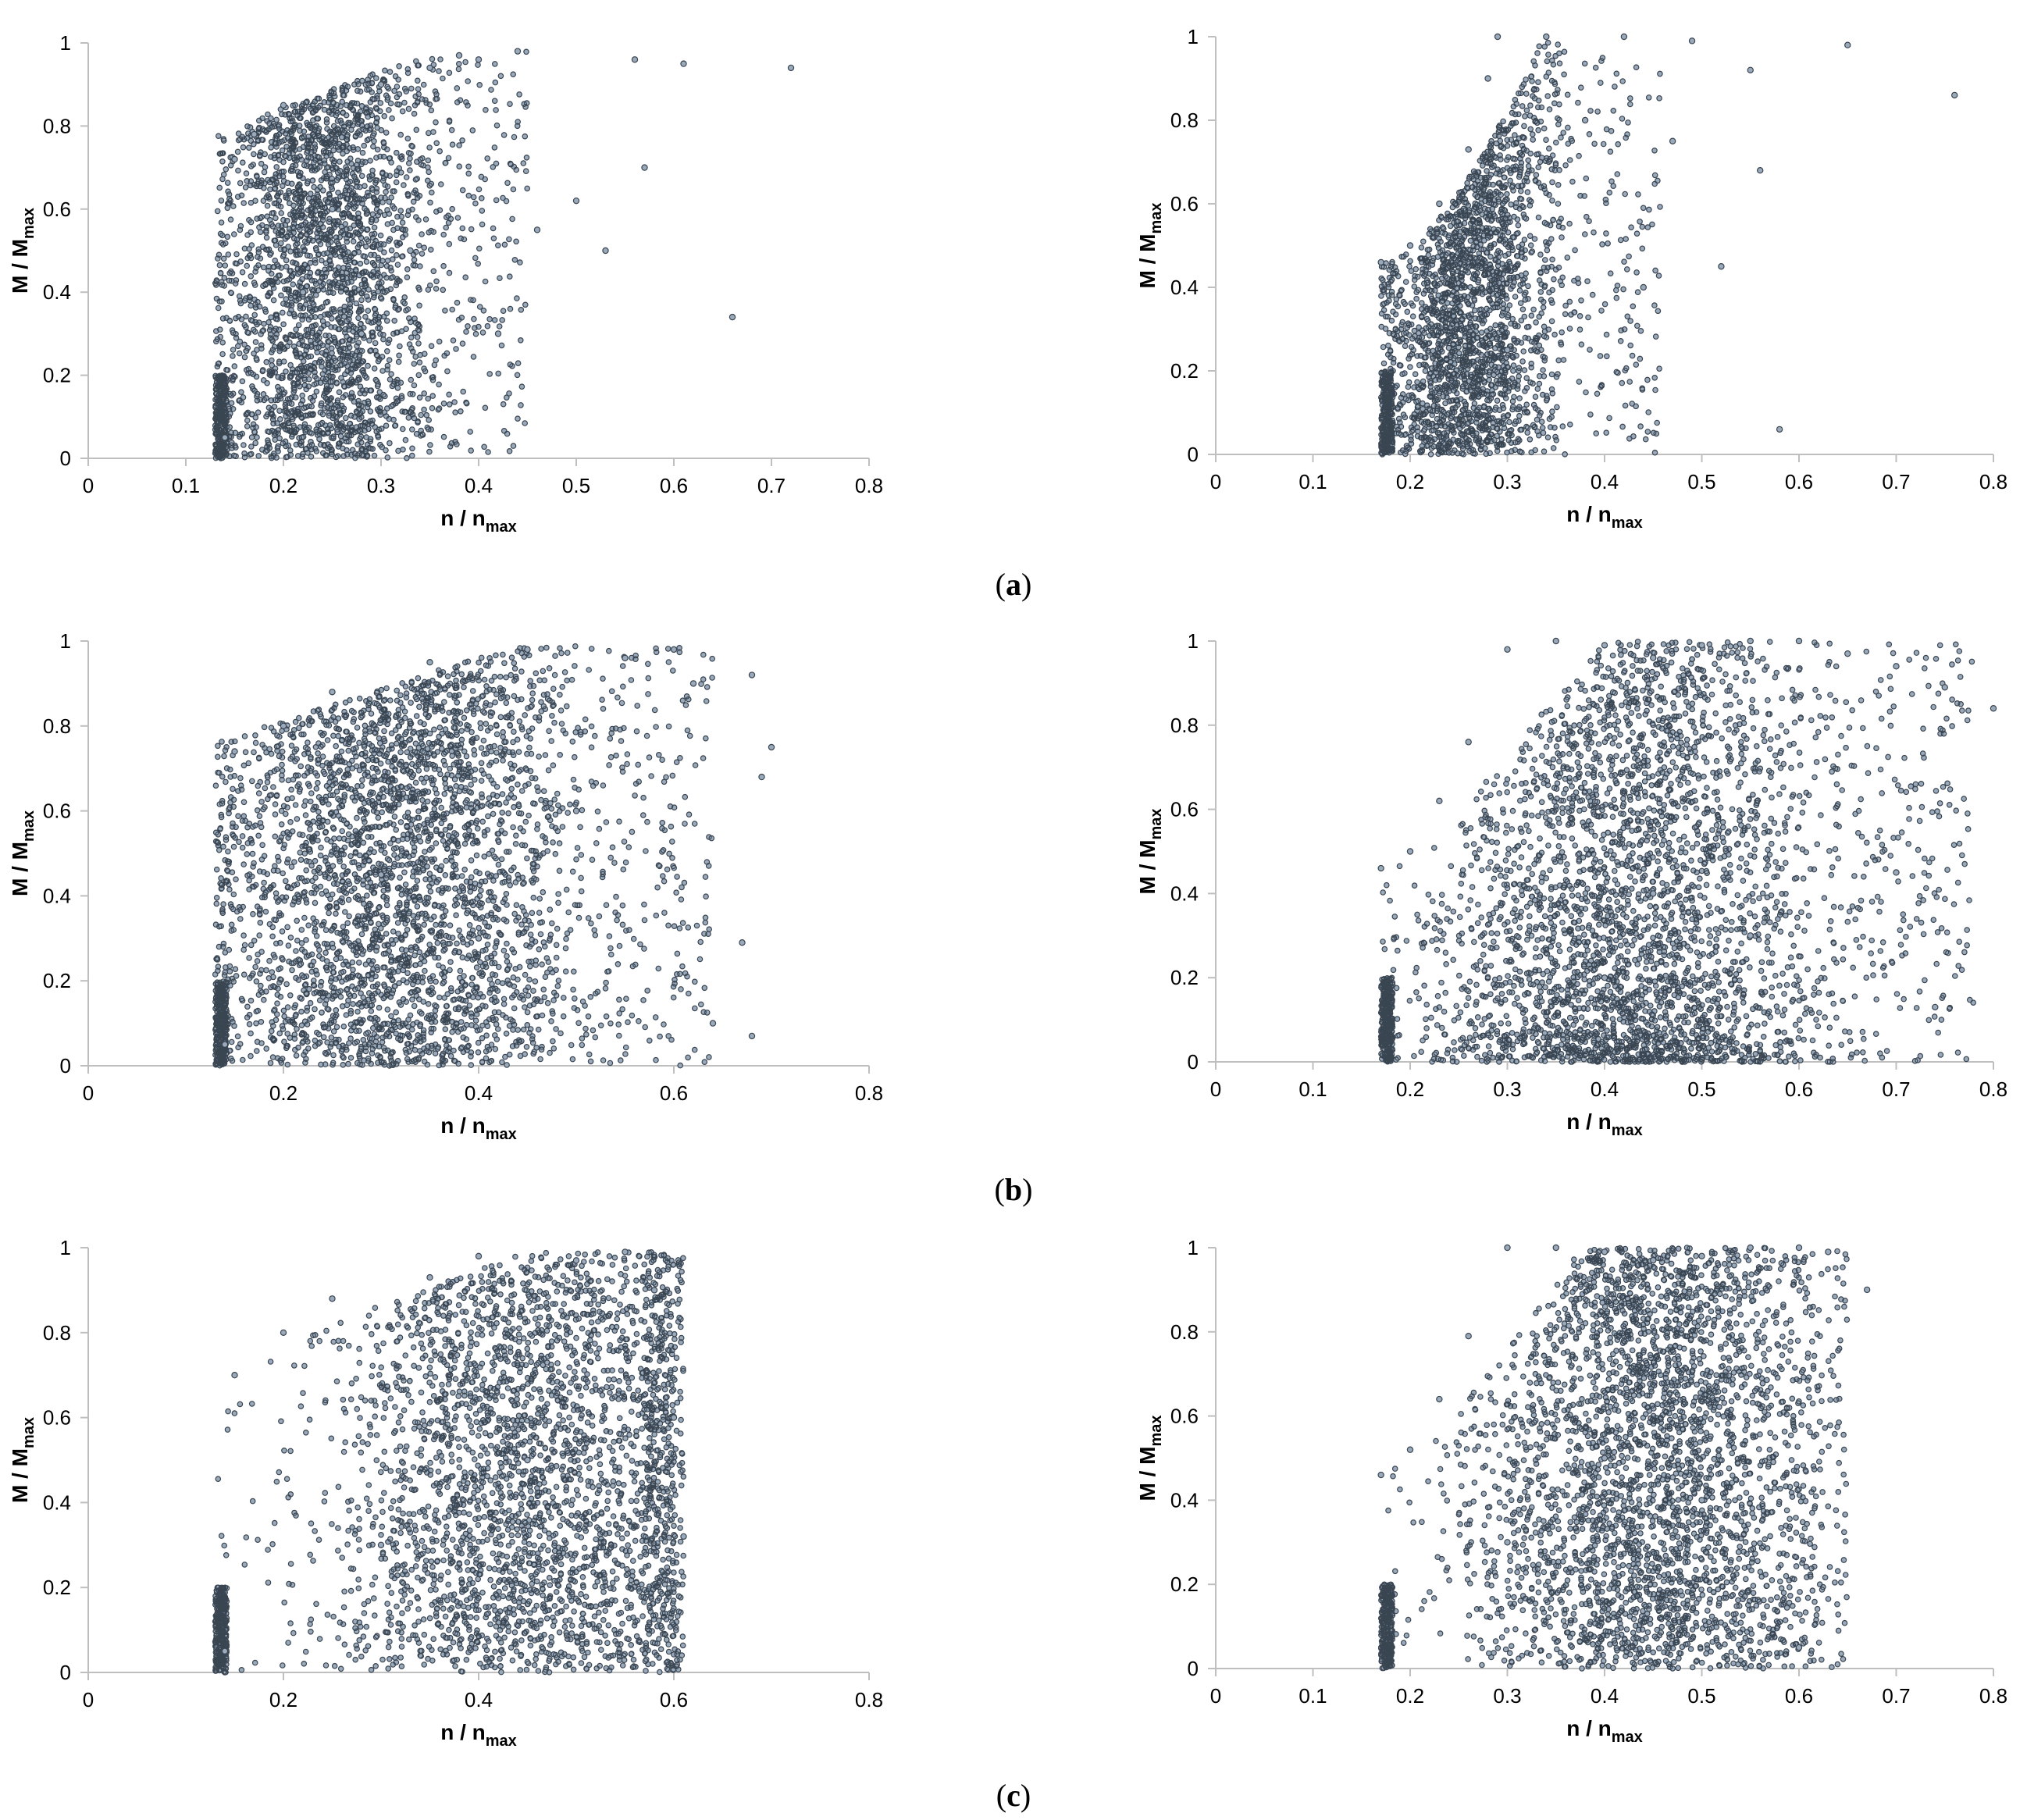  What do you see at coordinates (1013, 1795) in the screenshot?
I see `panel-label-c: (c)` at bounding box center [1013, 1795].